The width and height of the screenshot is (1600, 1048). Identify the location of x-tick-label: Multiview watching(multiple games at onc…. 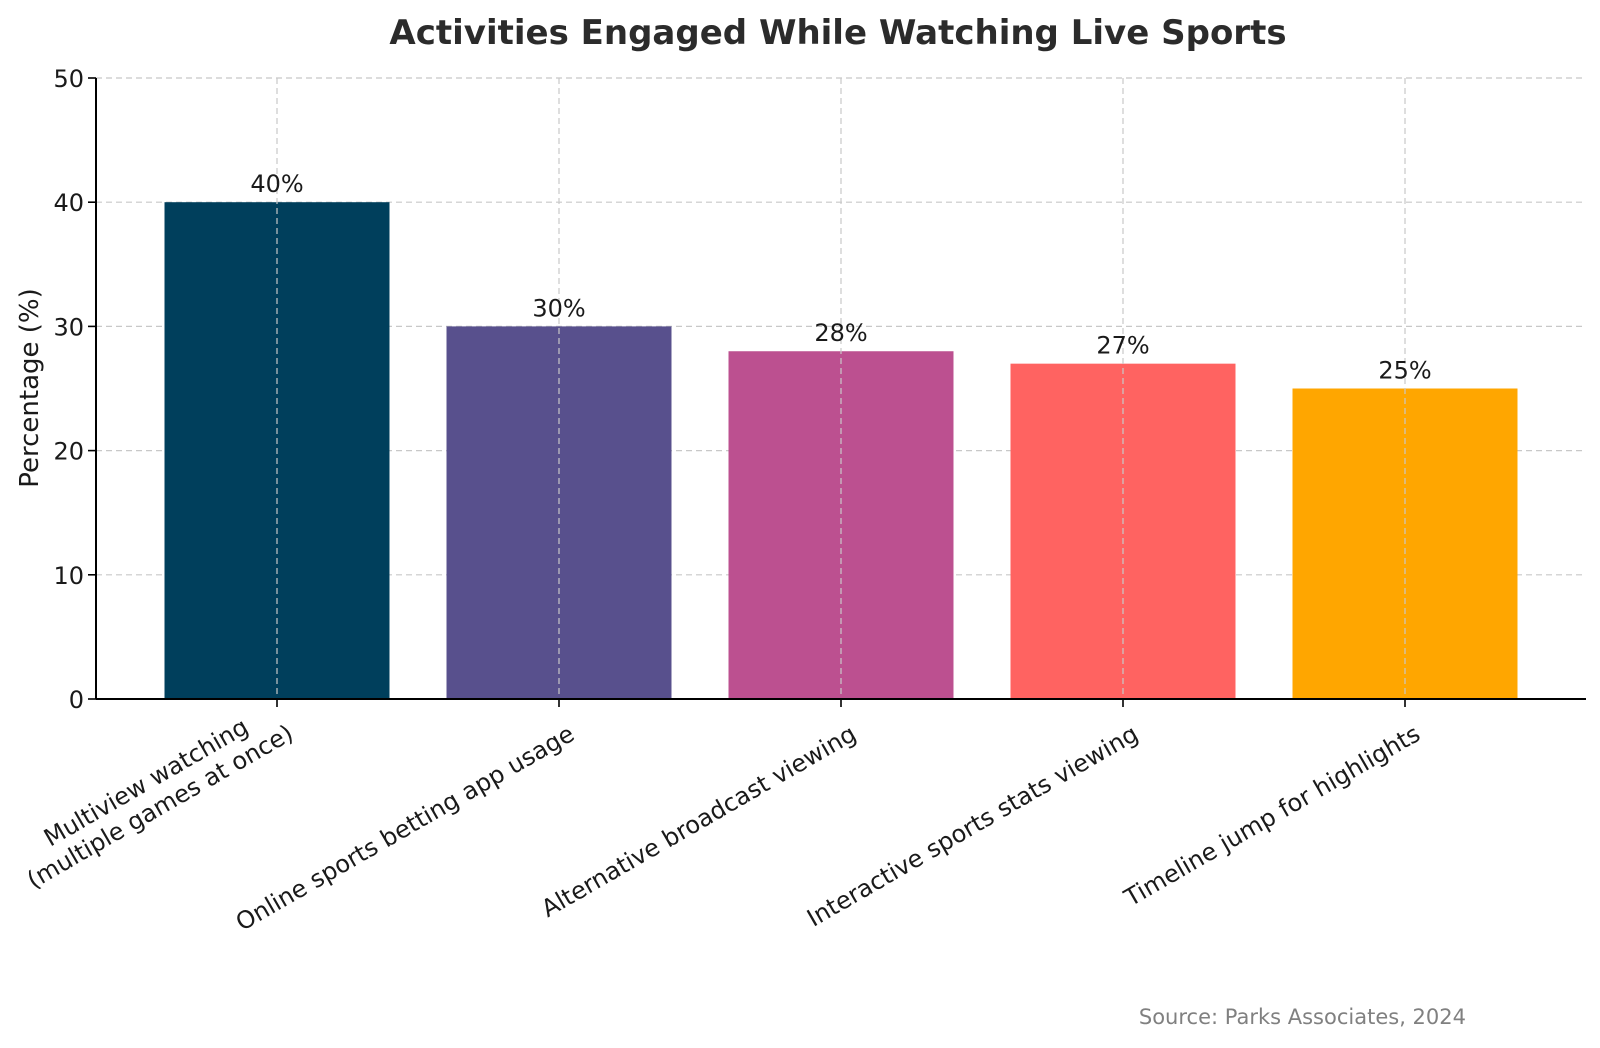
(153, 795).